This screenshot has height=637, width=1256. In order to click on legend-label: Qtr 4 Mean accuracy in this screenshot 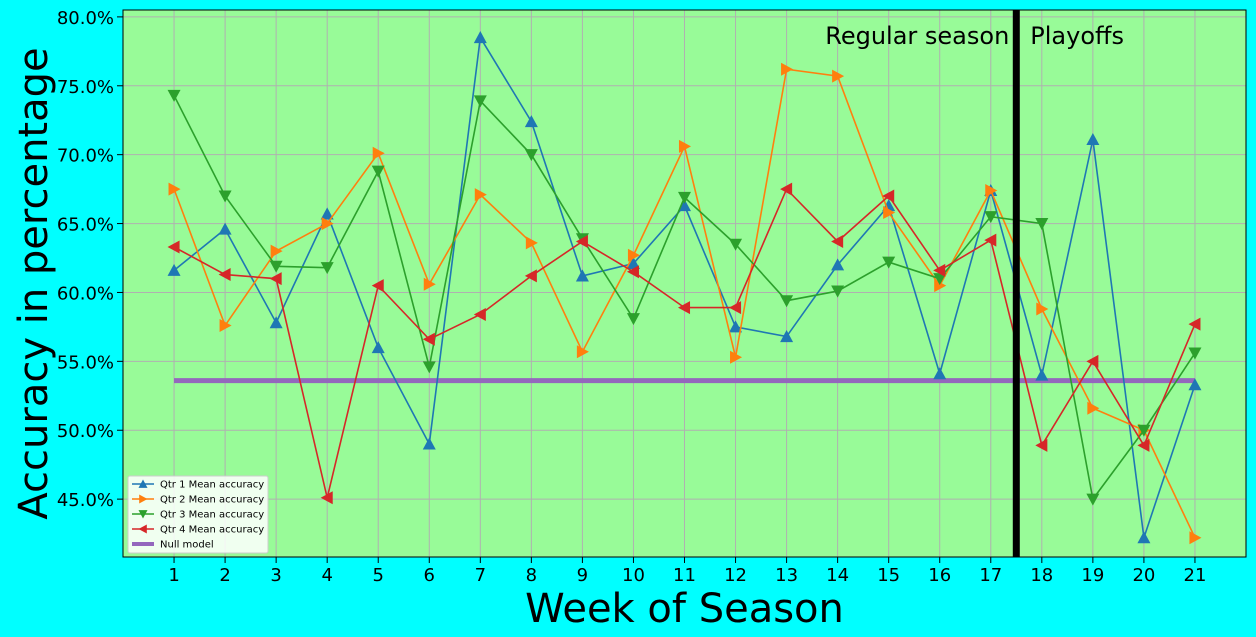, I will do `click(212, 530)`.